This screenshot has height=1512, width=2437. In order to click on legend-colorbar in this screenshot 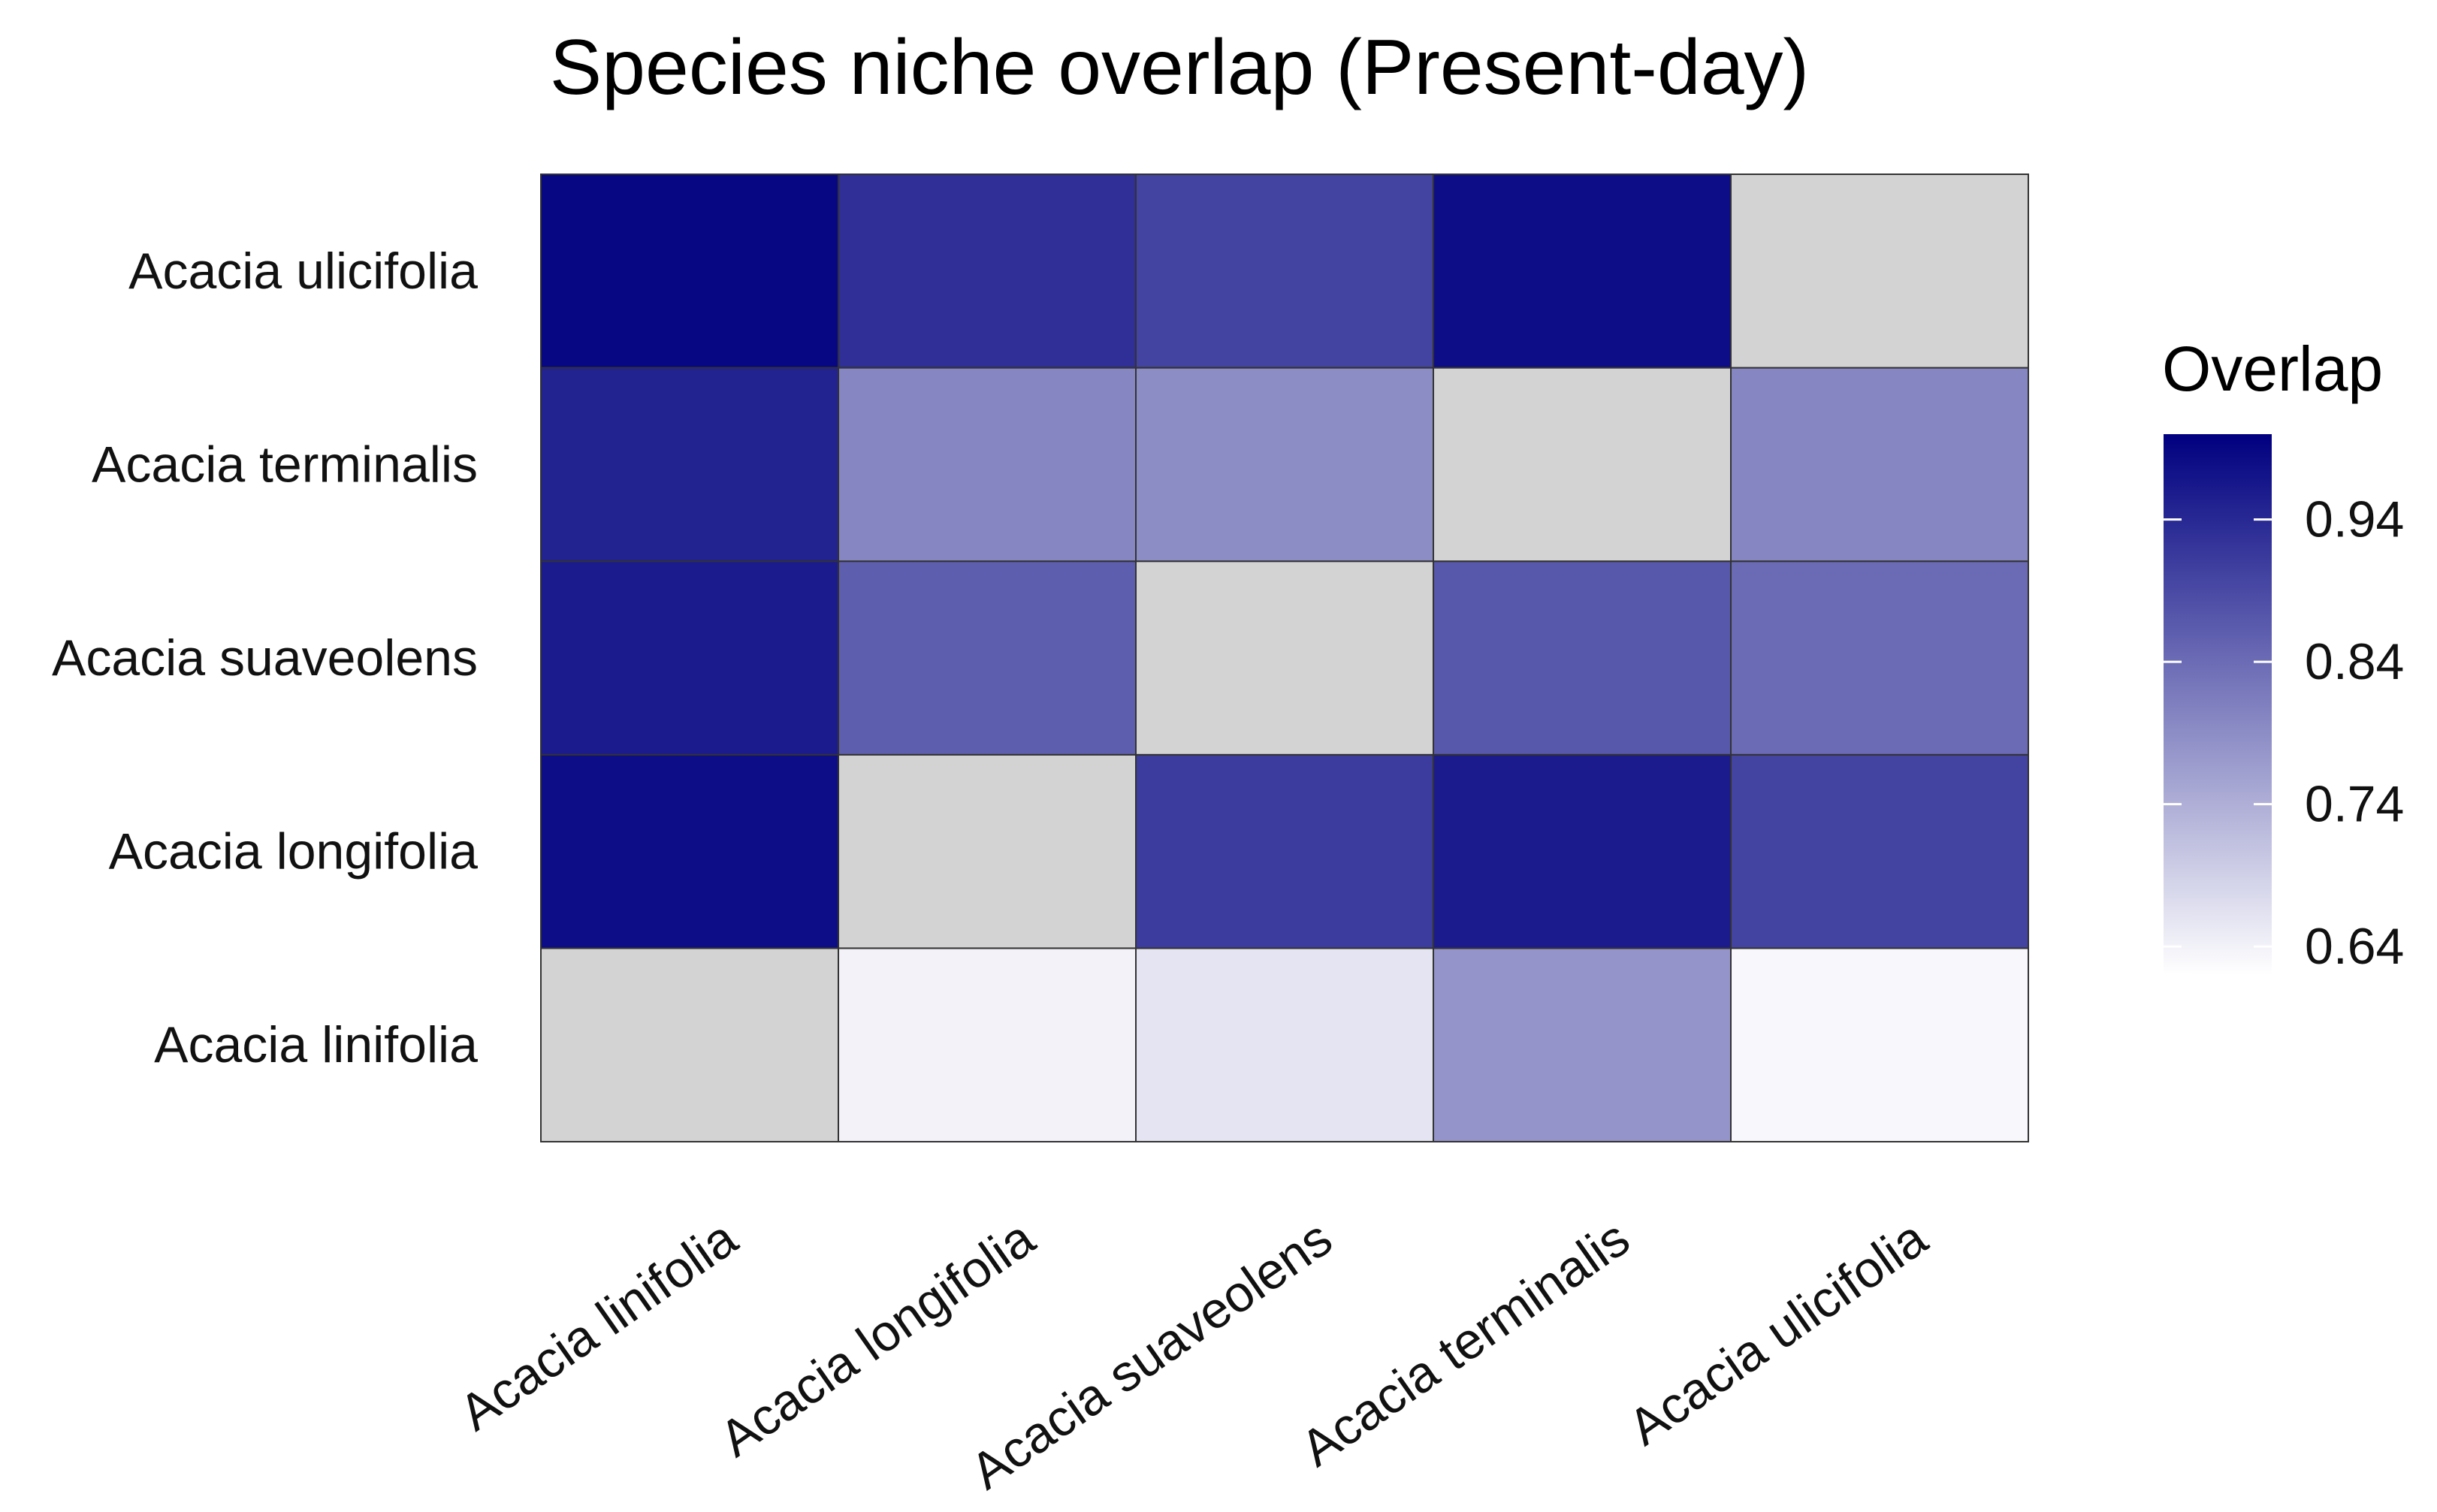, I will do `click(2218, 704)`.